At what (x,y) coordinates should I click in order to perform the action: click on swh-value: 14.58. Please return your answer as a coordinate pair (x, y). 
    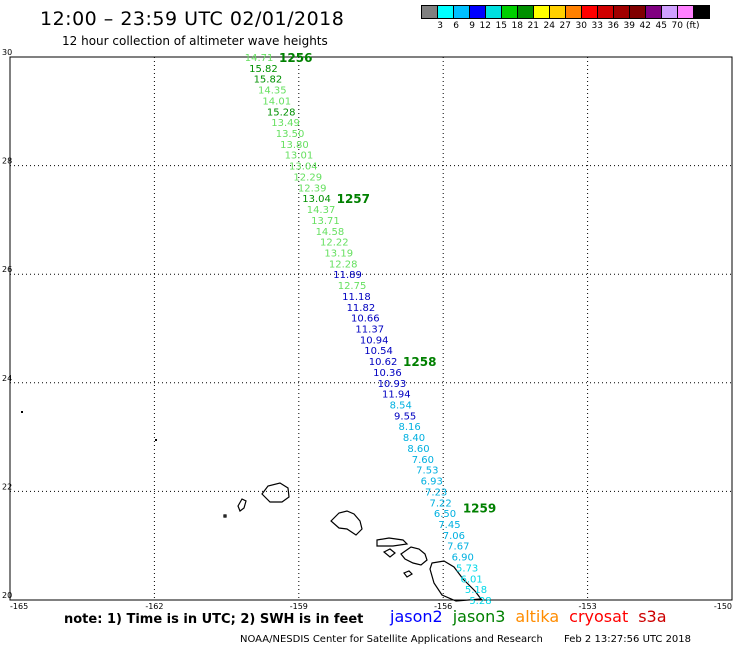
    Looking at the image, I should click on (330, 232).